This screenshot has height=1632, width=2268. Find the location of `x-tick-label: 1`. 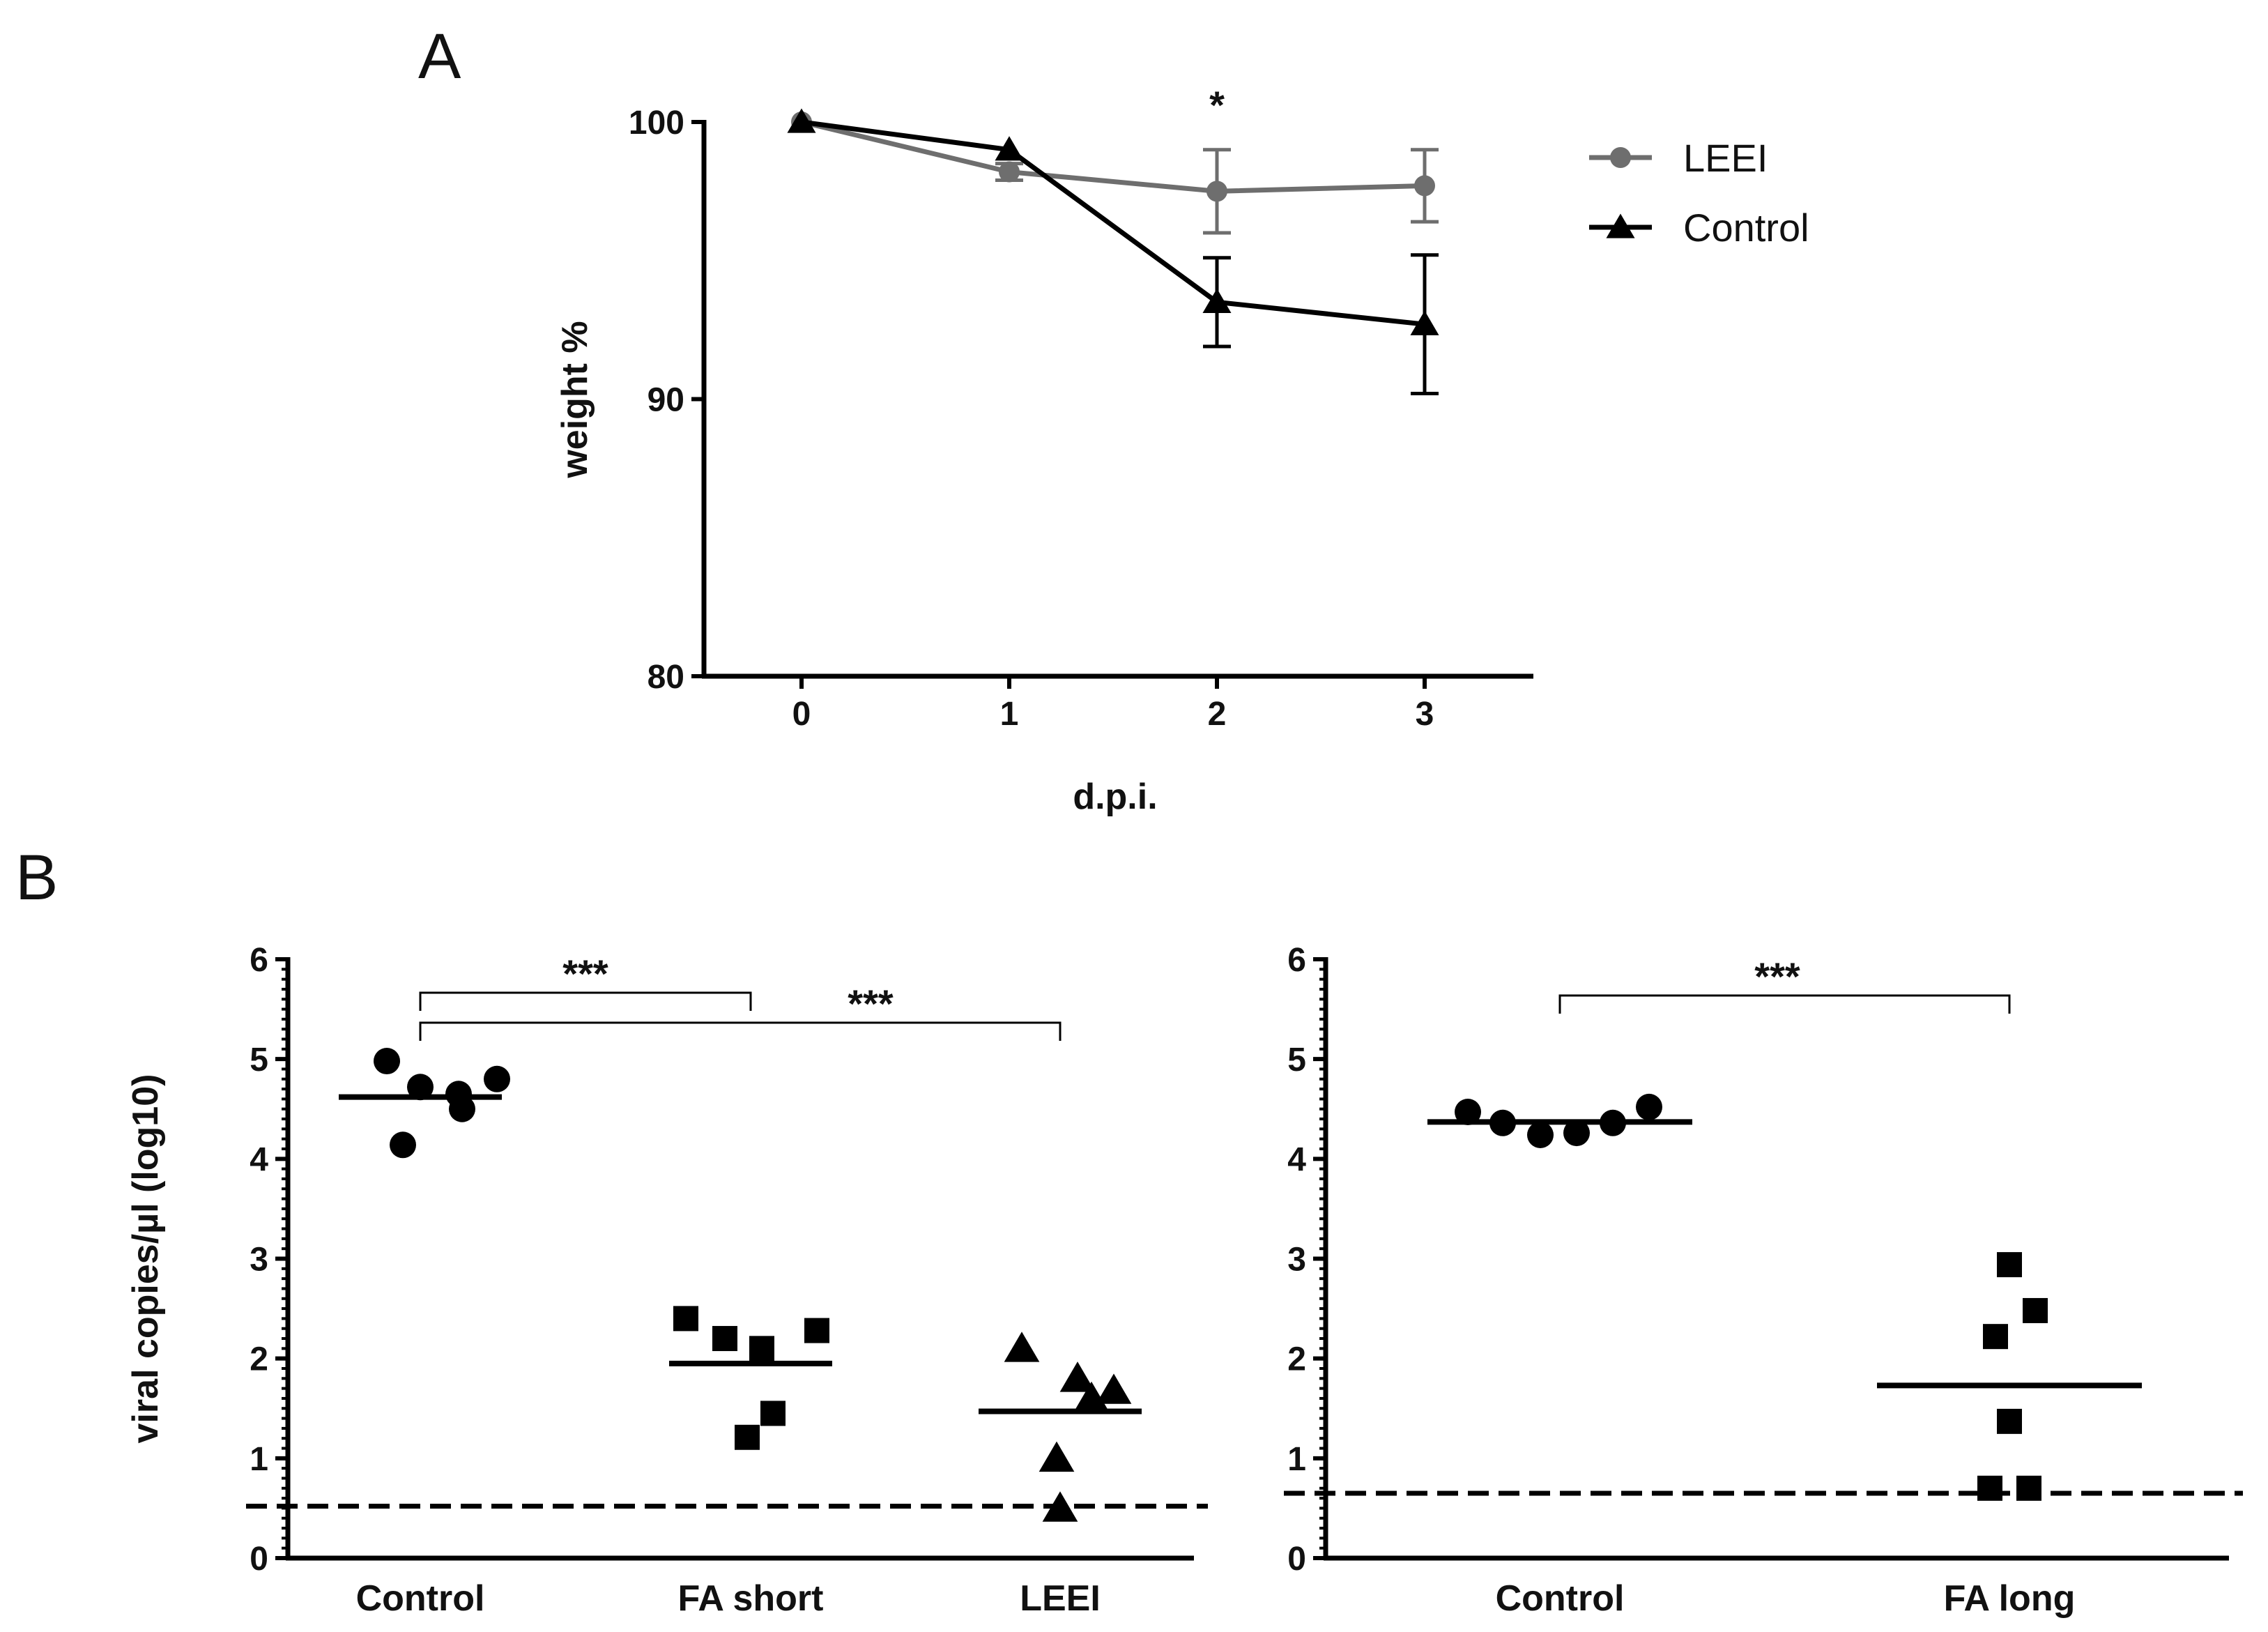

x-tick-label: 1 is located at coordinates (1009, 714).